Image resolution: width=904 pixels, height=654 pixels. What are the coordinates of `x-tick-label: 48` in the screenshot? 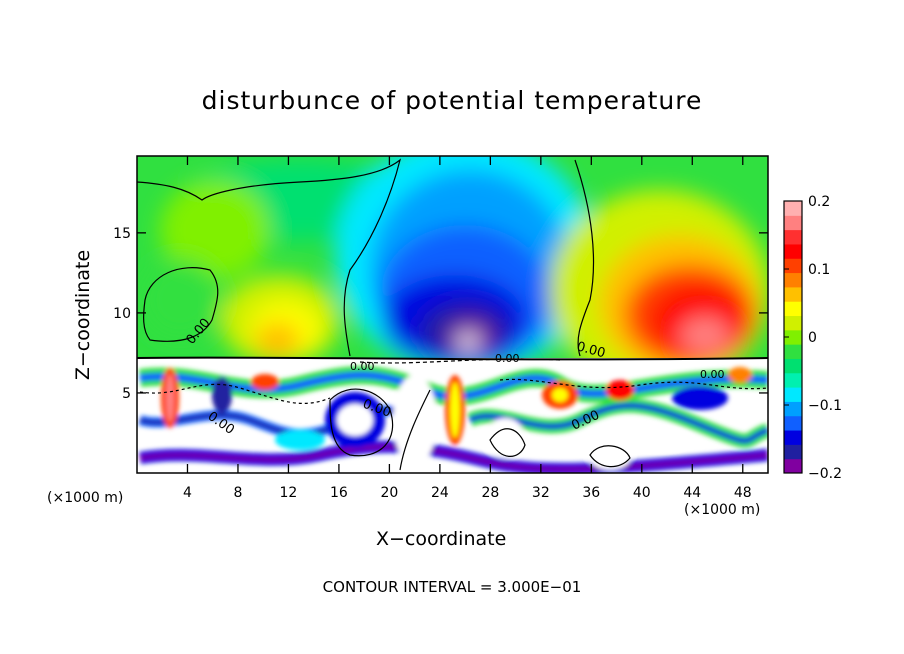 It's located at (743, 493).